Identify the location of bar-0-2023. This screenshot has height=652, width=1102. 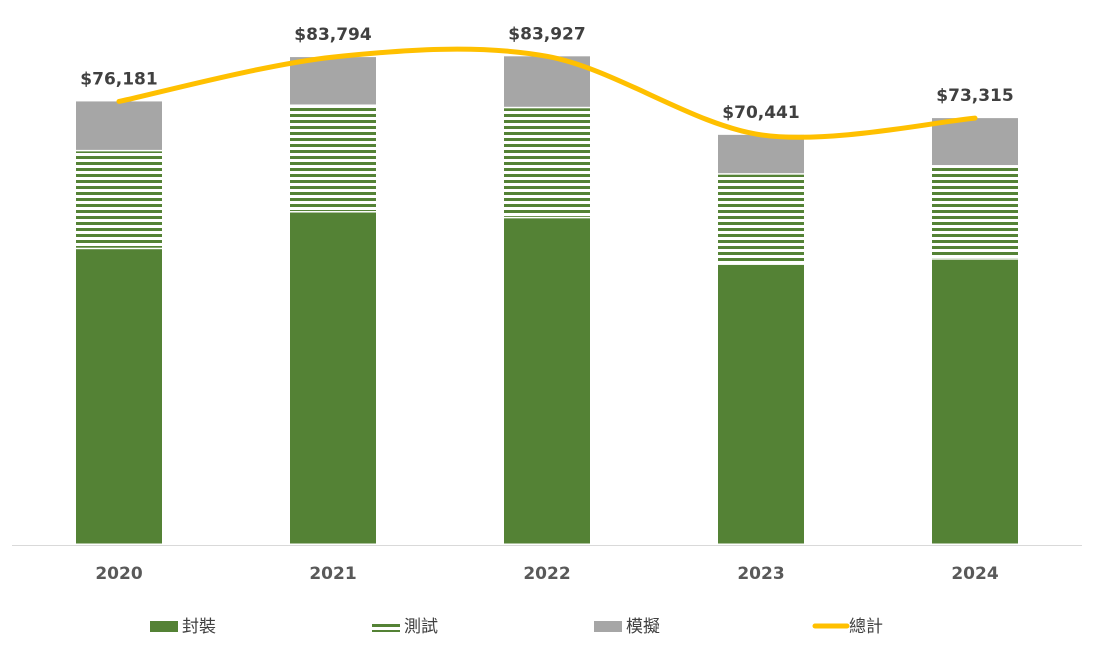
(761, 404).